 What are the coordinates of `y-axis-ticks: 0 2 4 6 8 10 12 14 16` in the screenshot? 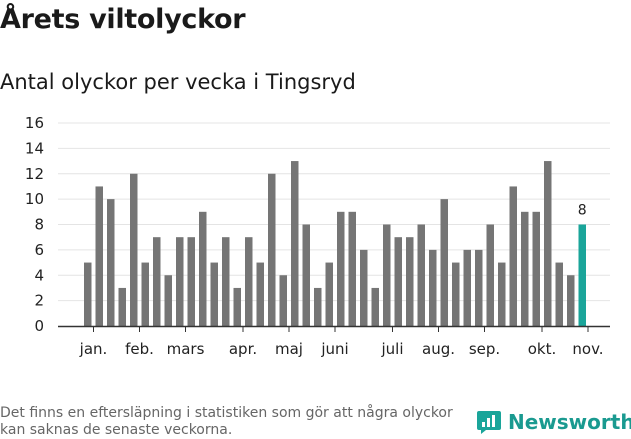 It's located at (34, 224).